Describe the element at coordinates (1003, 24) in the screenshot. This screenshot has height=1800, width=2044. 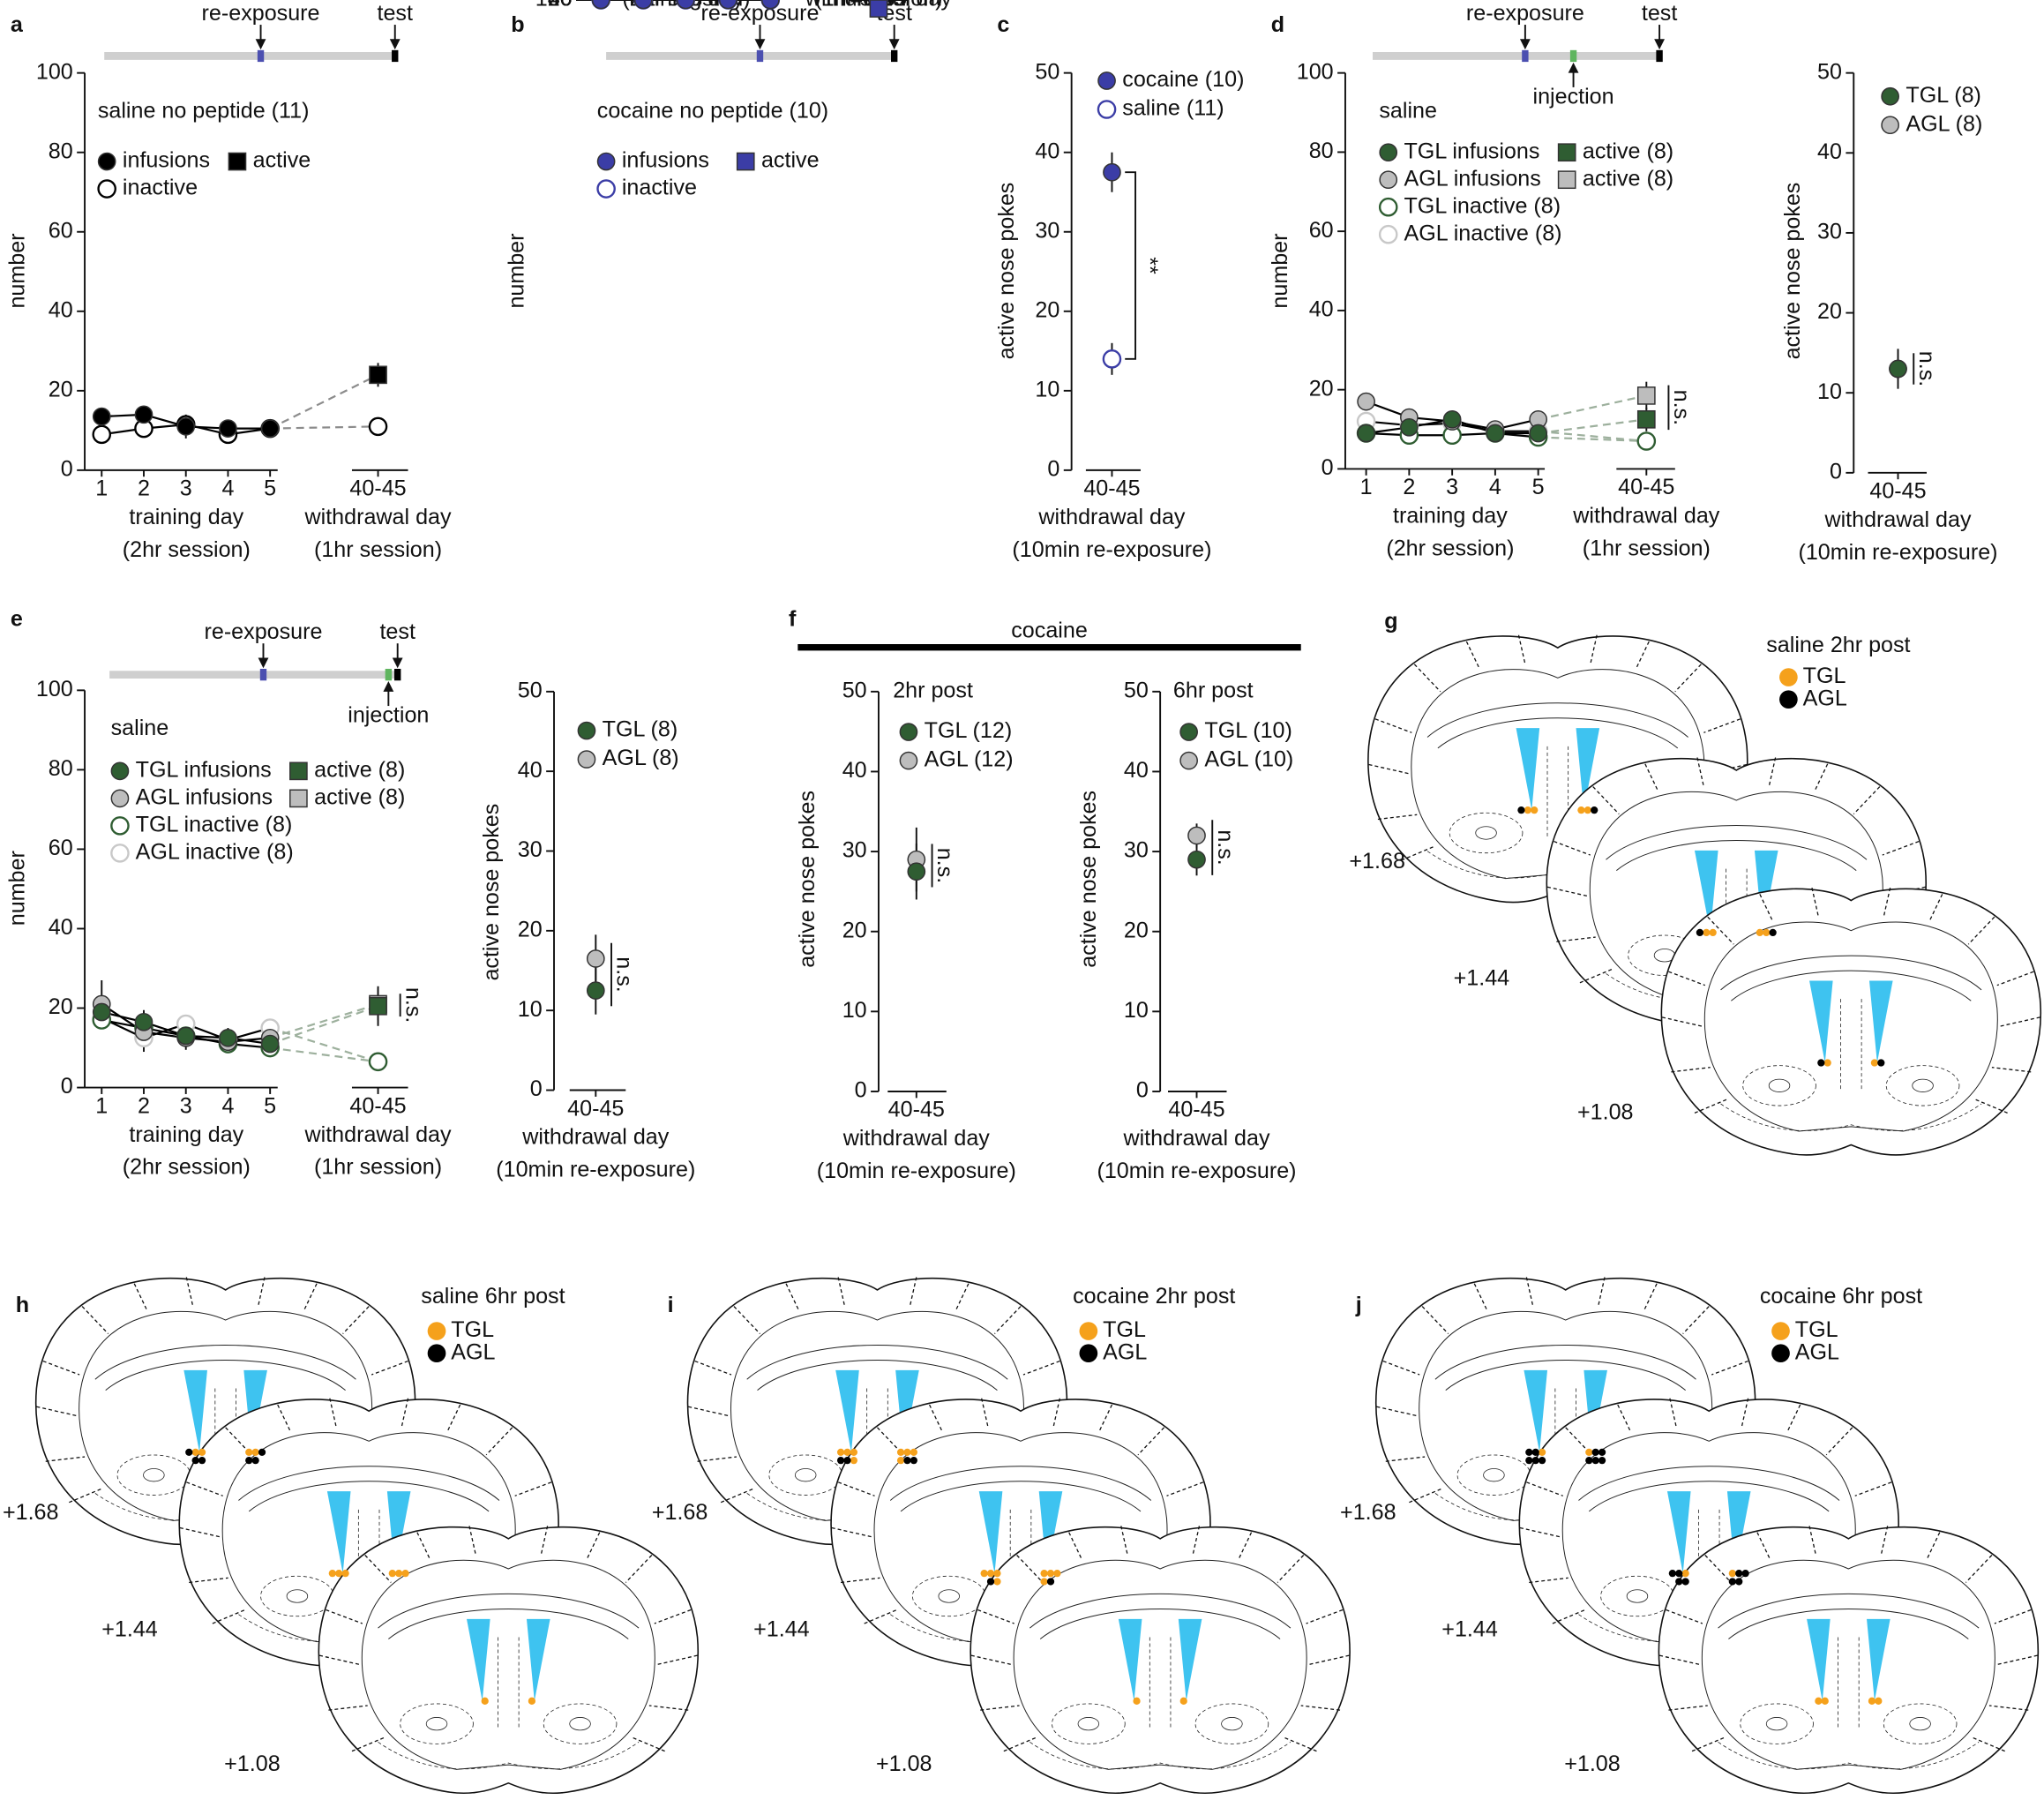
I see `panel-label: c` at that location.